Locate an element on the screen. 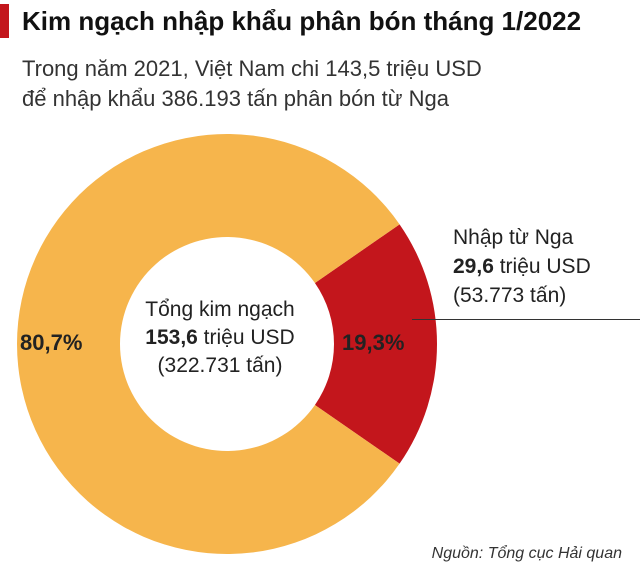  center-total-value: 153,6 is located at coordinates (171, 337).